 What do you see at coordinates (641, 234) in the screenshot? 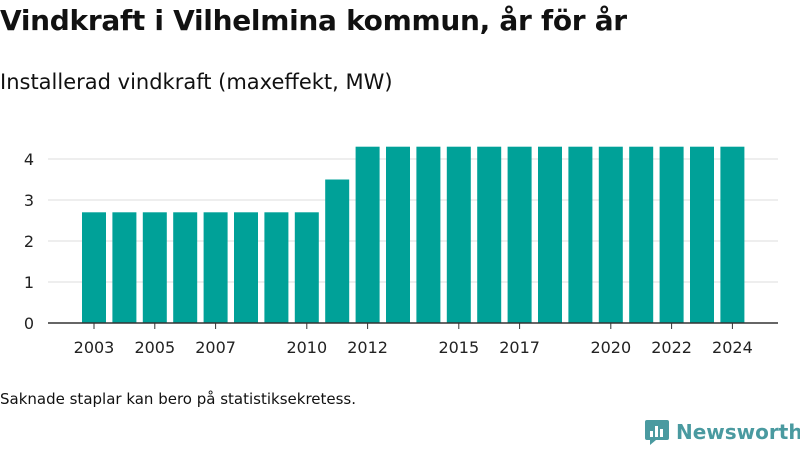
I see `bar-2021` at bounding box center [641, 234].